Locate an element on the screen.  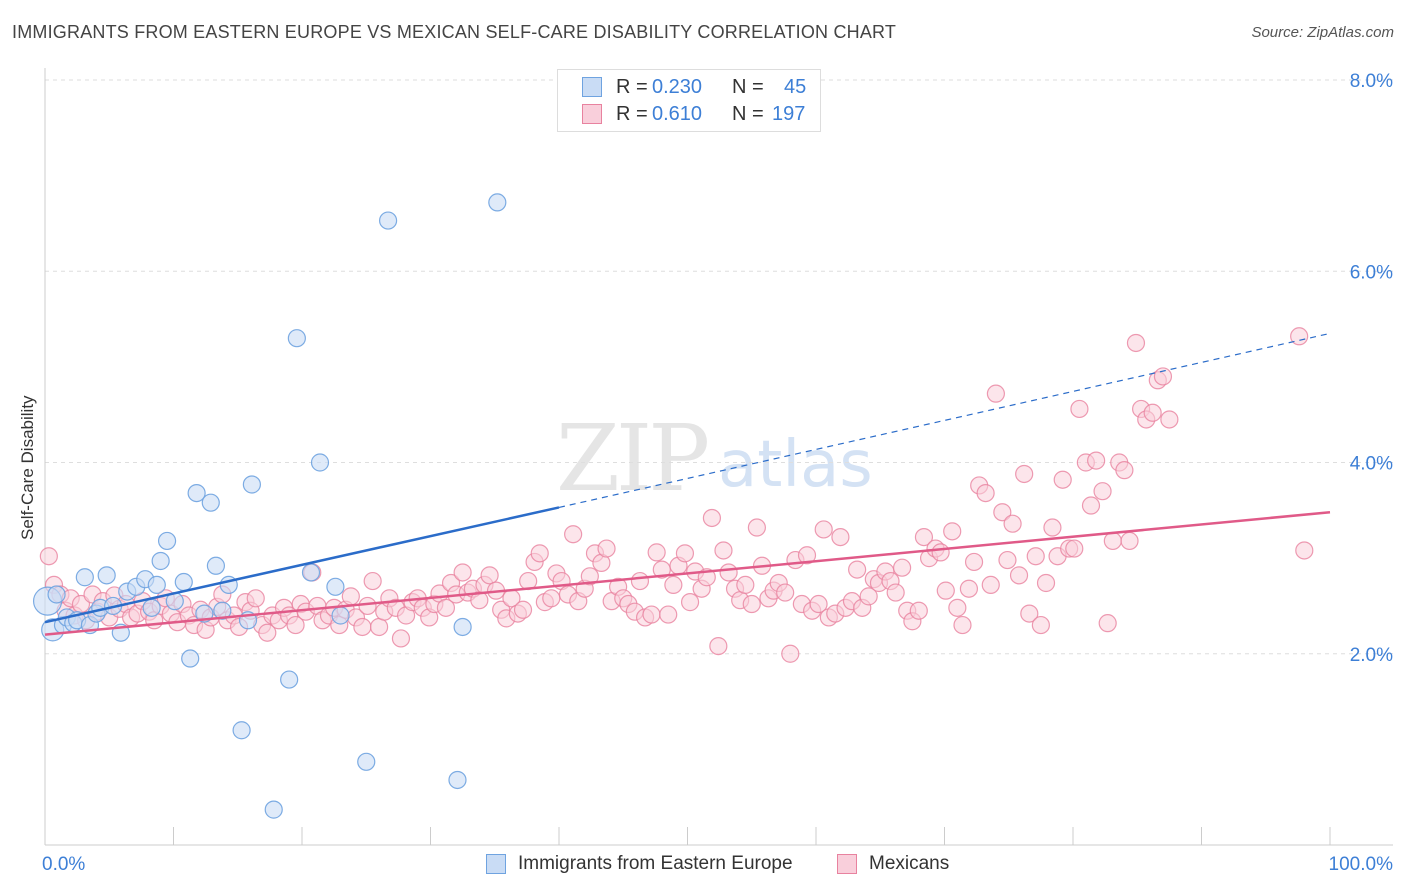
bottom-legend-label-2: Mexicans is located at coordinates (909, 863).